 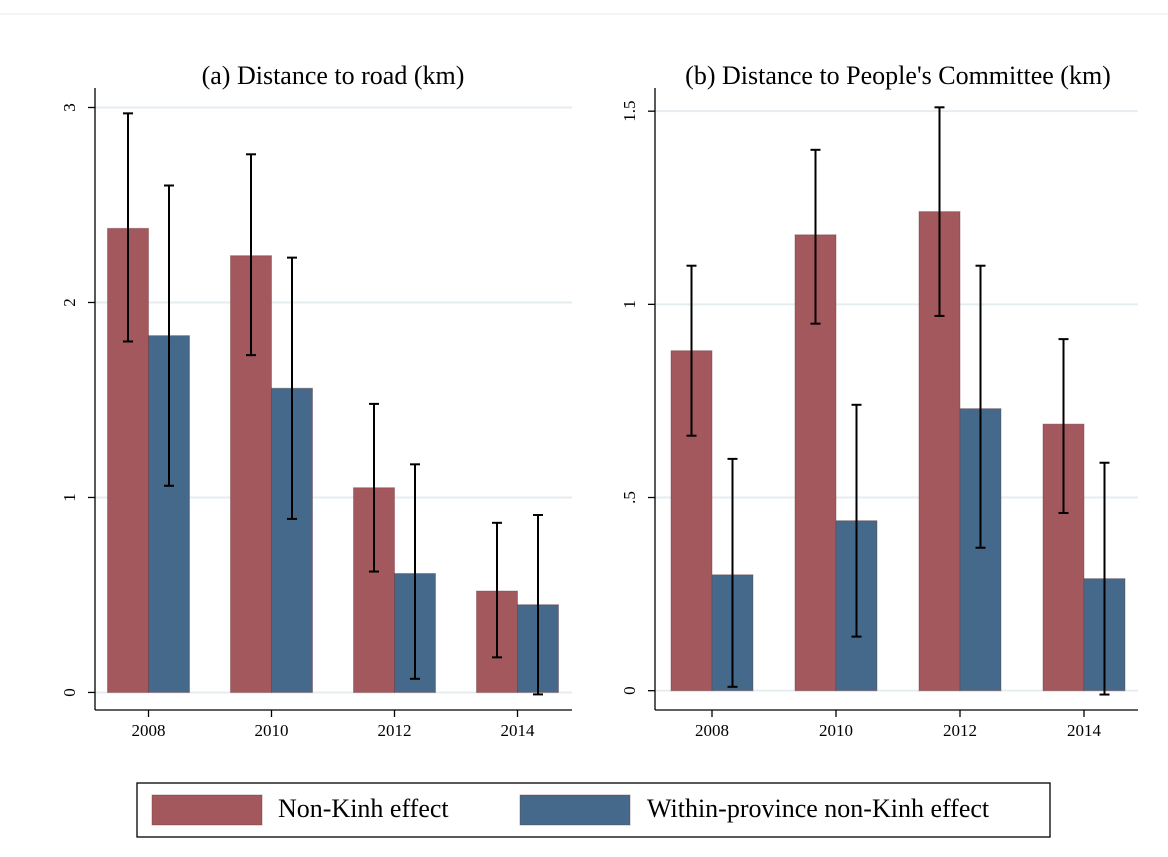 I want to click on legend-label: Non-Kinh effect, so click(x=363, y=808).